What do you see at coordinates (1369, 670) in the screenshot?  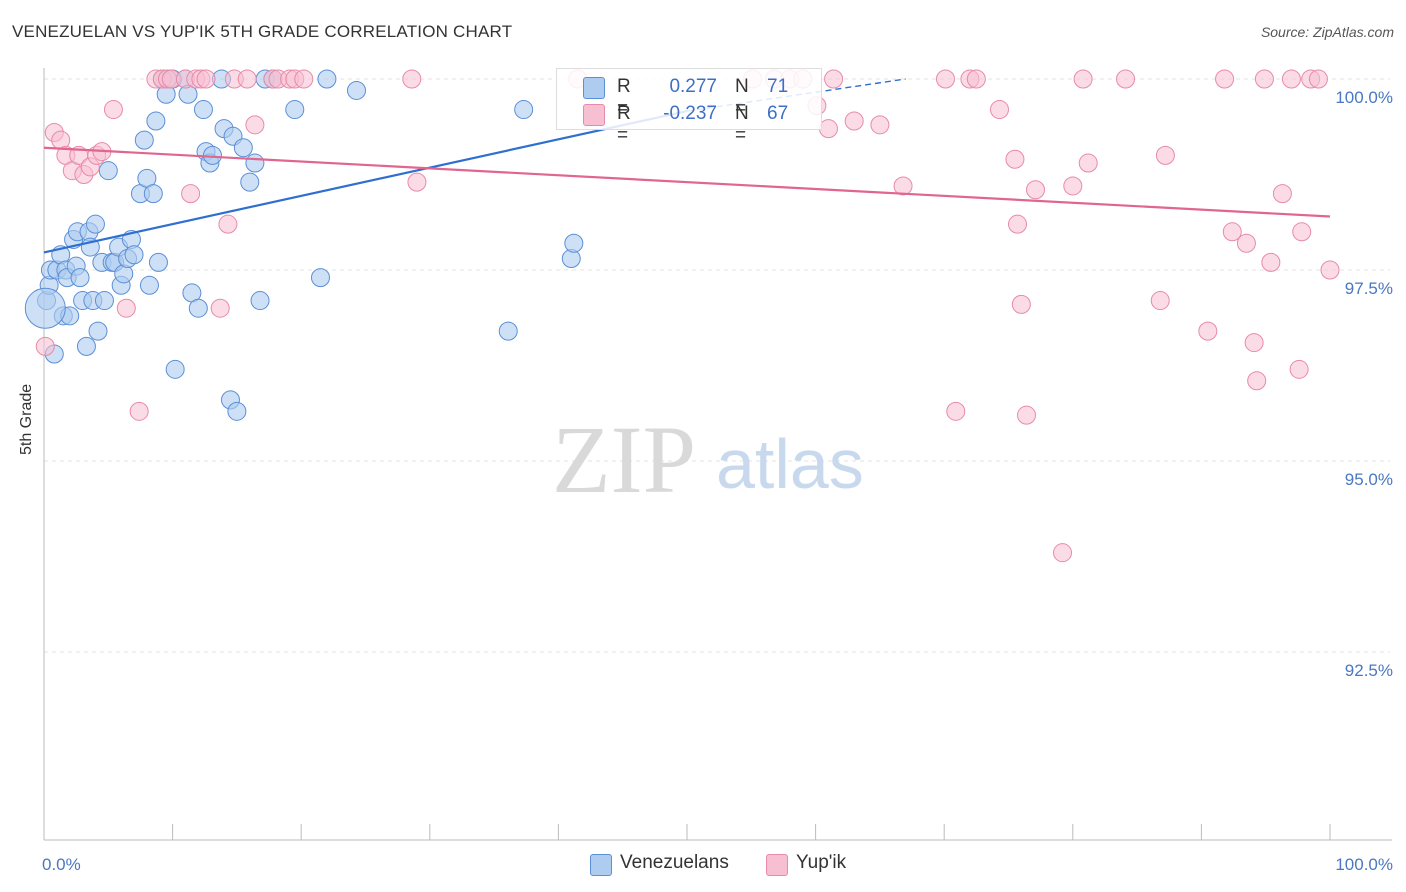 I see `y-tick-label: 92.5%` at bounding box center [1369, 670].